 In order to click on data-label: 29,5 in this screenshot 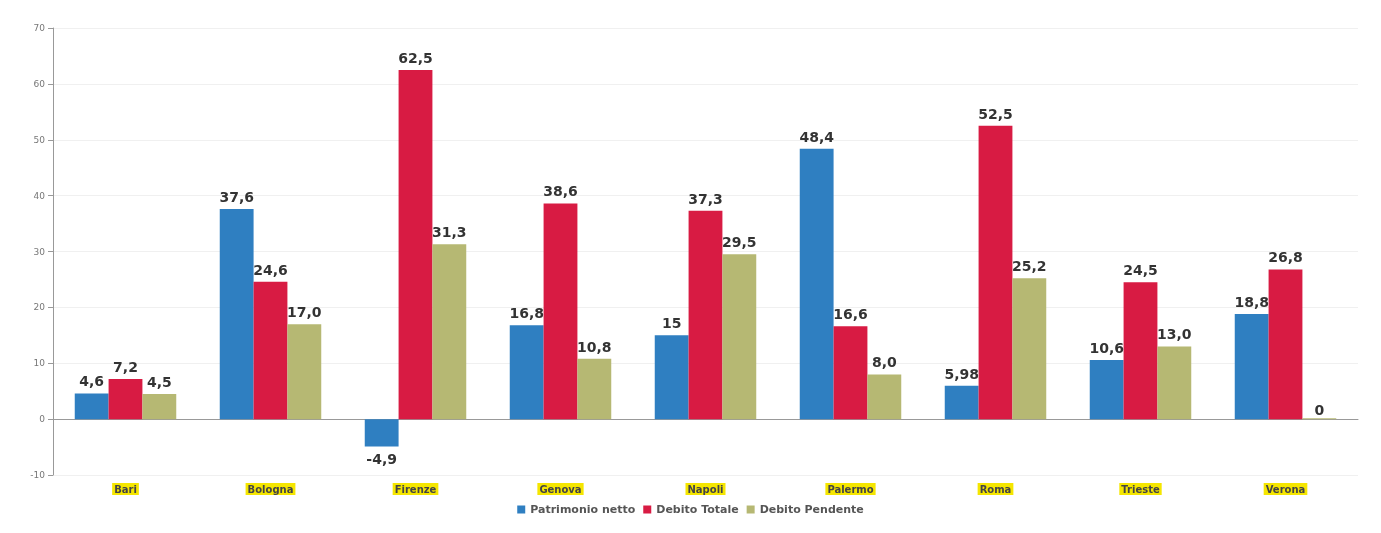, I will do `click(739, 242)`.